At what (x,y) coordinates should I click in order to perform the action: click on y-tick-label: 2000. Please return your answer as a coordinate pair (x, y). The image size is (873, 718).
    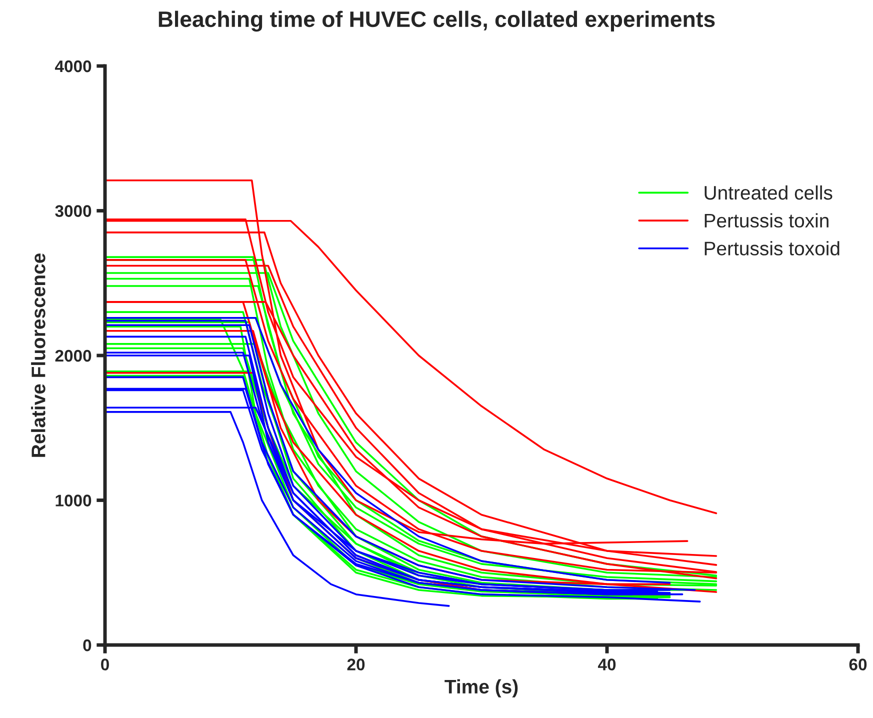
    Looking at the image, I should click on (73, 356).